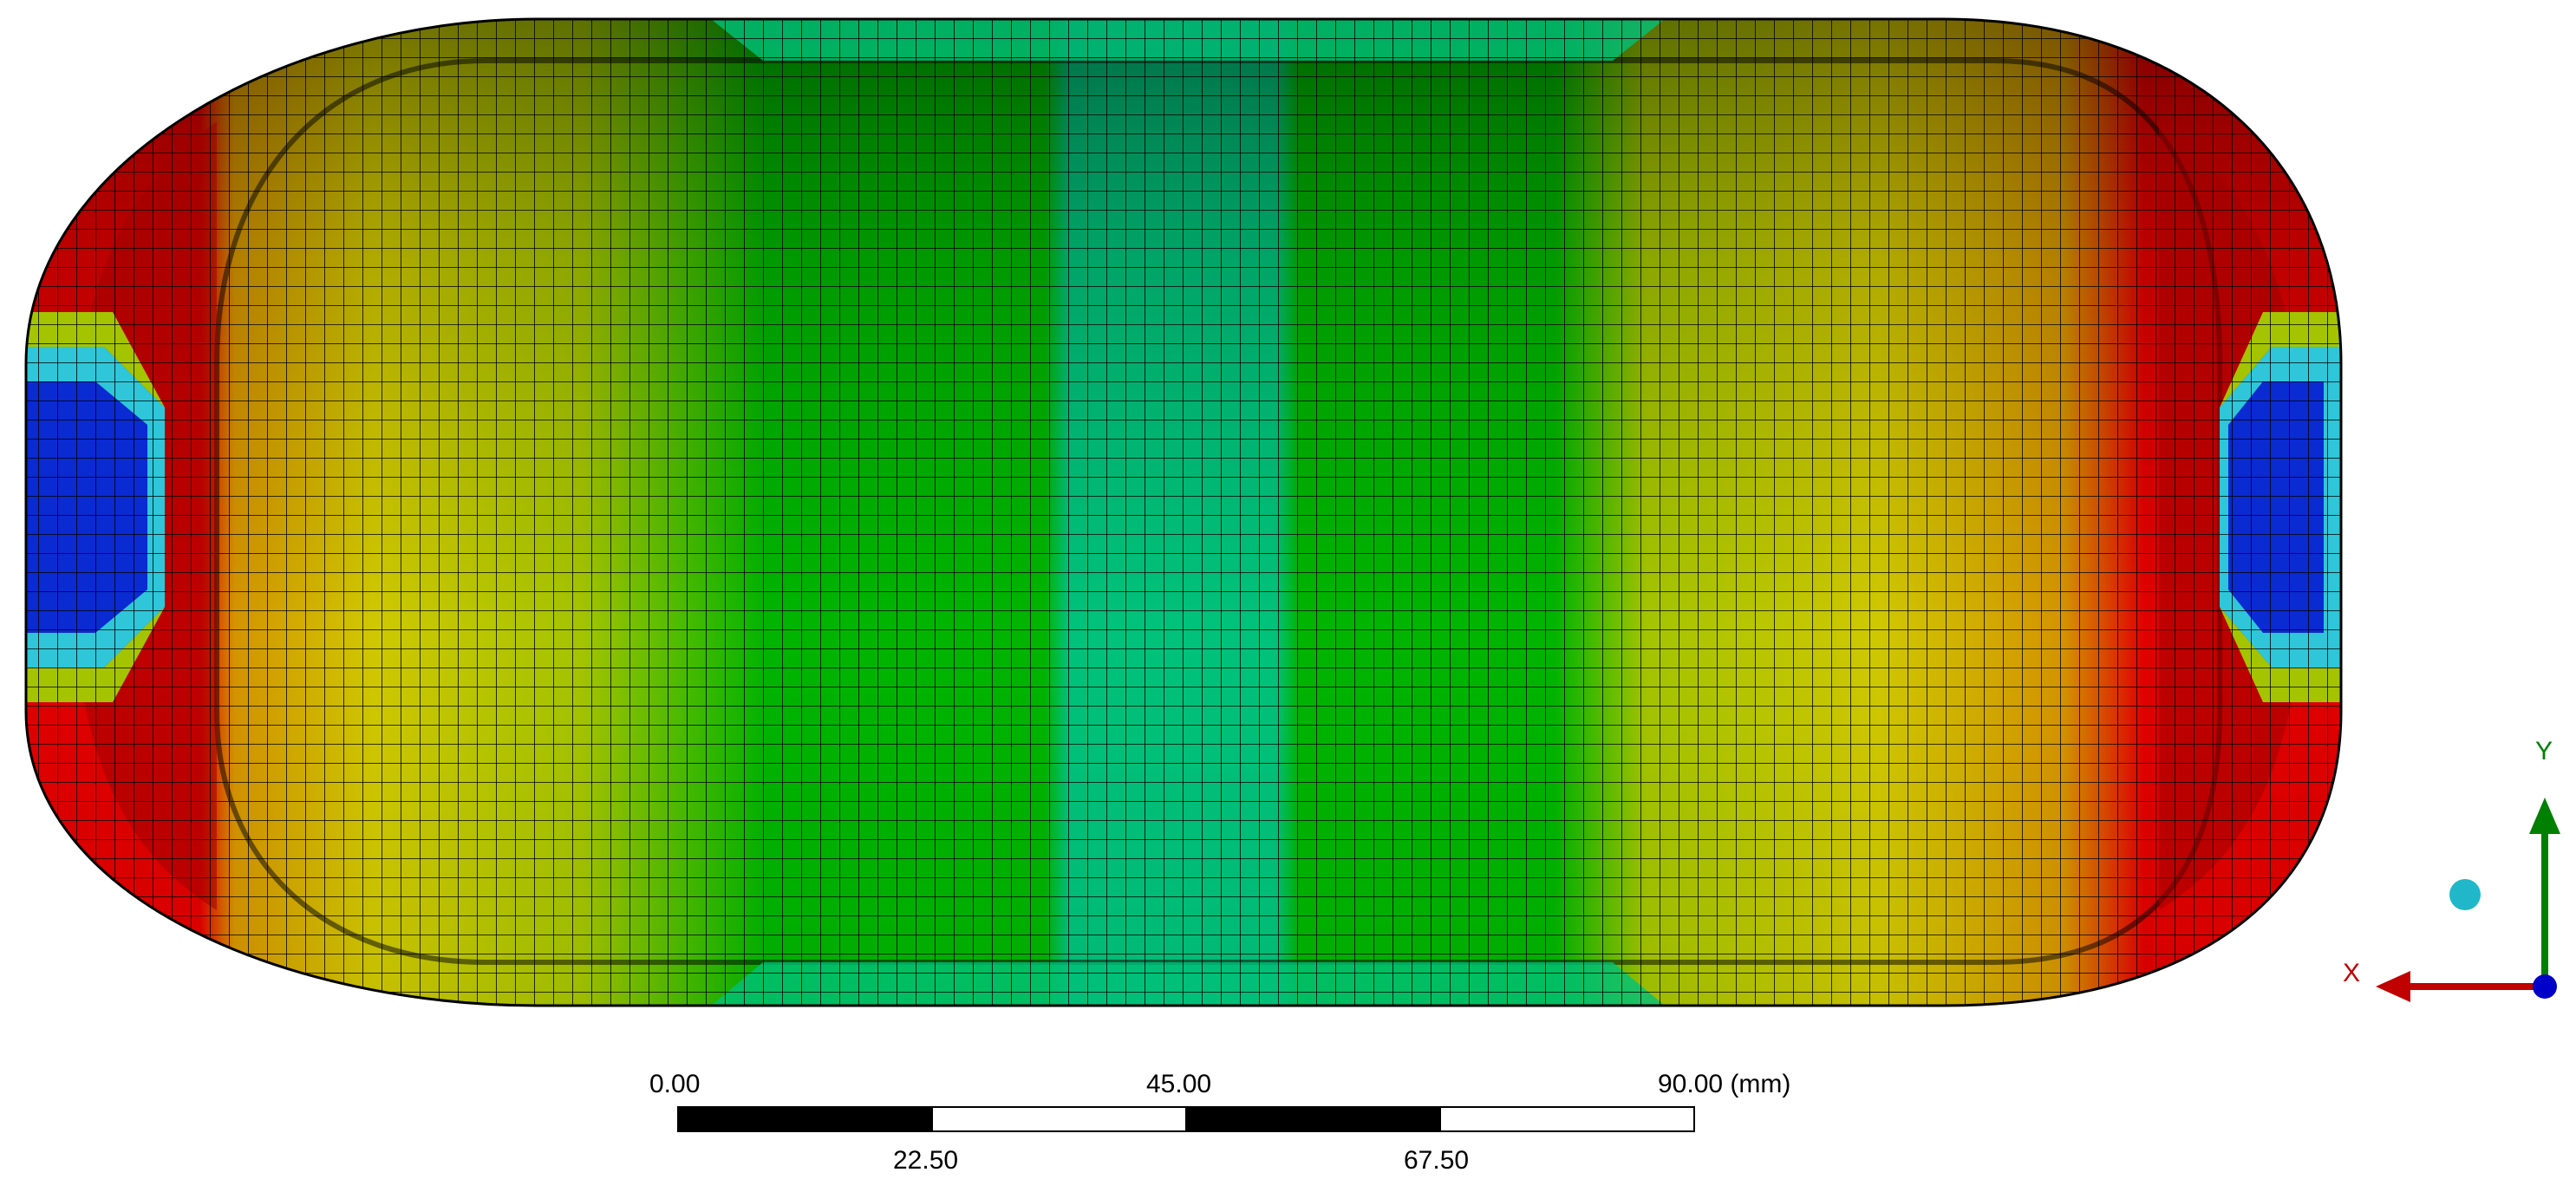 This screenshot has height=1192, width=2576. Describe the element at coordinates (2465, 895) in the screenshot. I see `iso-view-ball` at that location.